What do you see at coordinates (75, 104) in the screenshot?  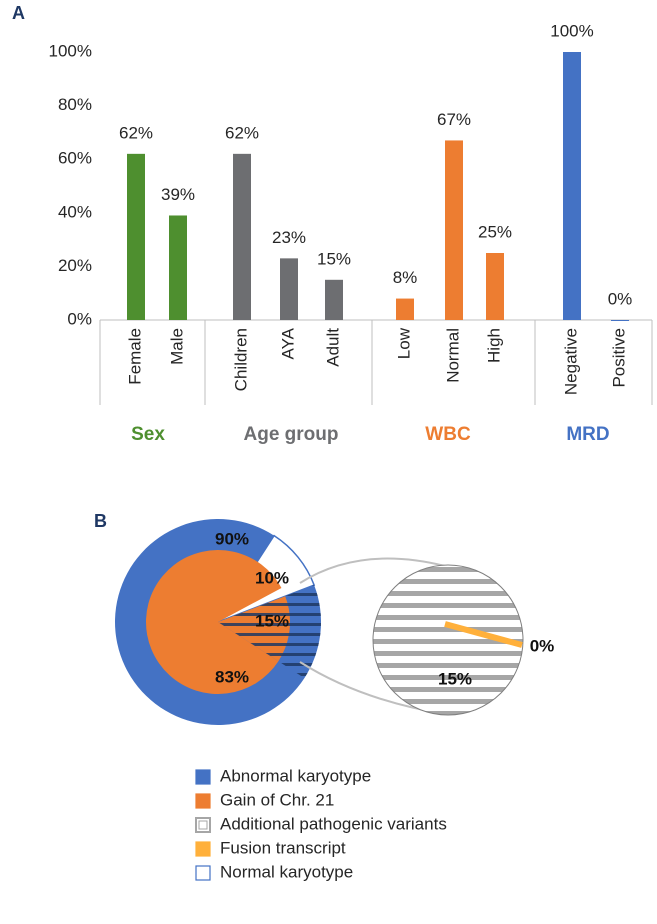 I see `y-tick-label: 80%` at bounding box center [75, 104].